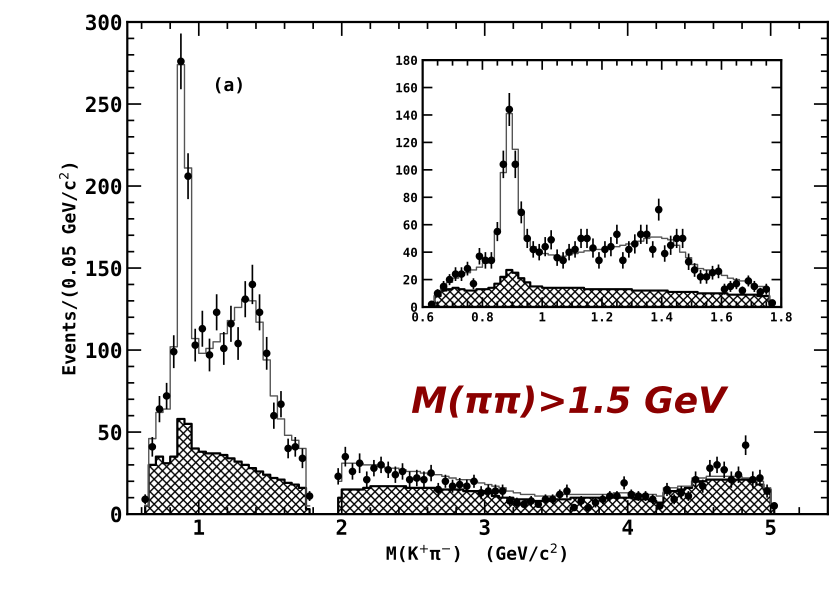 This screenshot has height=595, width=832. Describe the element at coordinates (781, 317) in the screenshot. I see `x-tick-label: 1.8` at that location.